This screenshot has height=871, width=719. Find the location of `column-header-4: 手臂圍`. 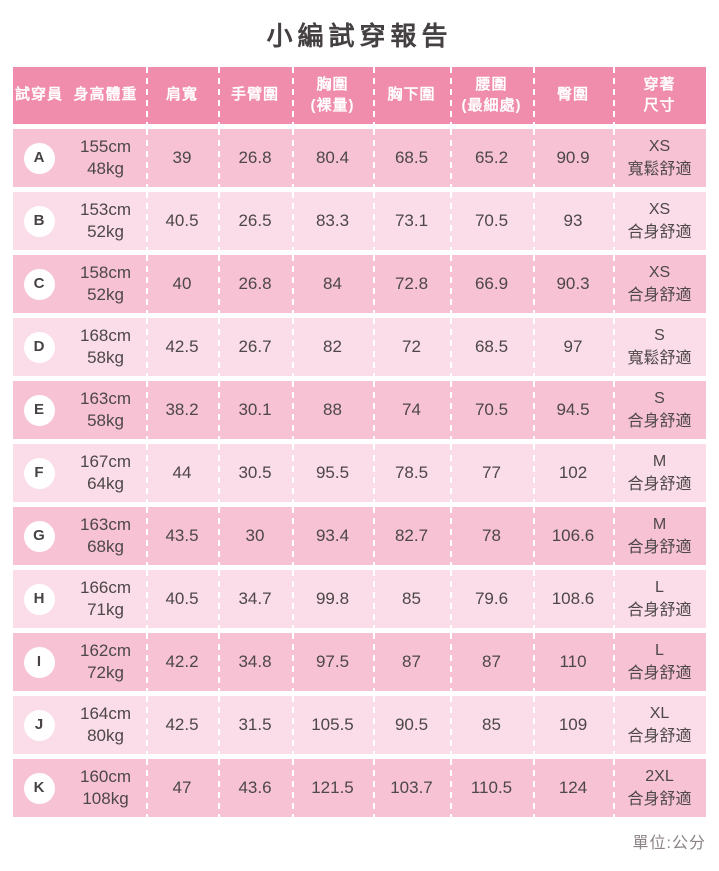

column-header-4: 手臂圍 is located at coordinates (255, 95).